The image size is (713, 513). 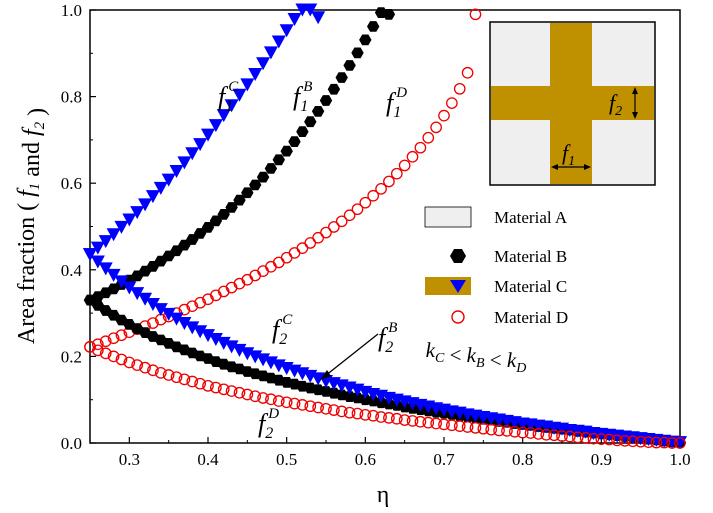 What do you see at coordinates (615, 104) in the screenshot?
I see `inset-f2-label: f2` at bounding box center [615, 104].